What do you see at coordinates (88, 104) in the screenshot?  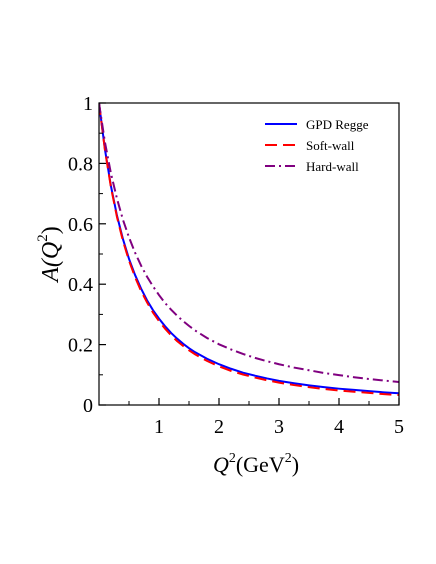 I see `y-tick-label: 1` at bounding box center [88, 104].